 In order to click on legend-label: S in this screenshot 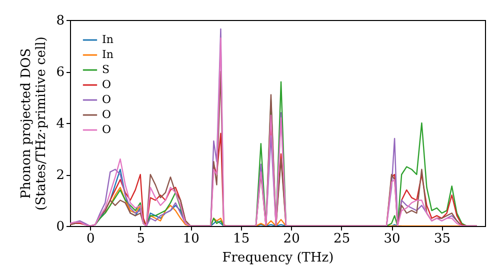, I will do `click(106, 69)`.